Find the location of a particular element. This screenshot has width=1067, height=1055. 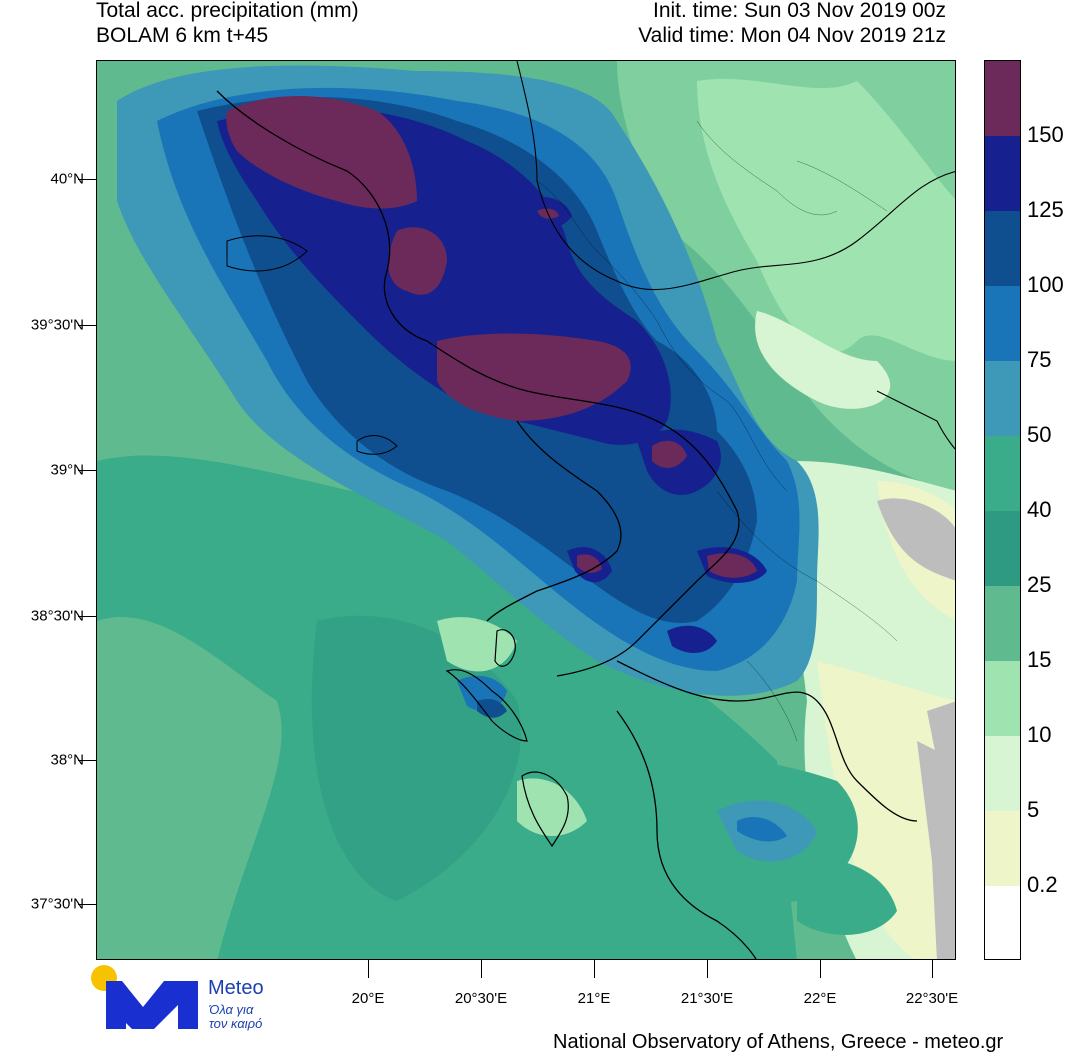

lat-label-39n: 39°N is located at coordinates (67, 470).